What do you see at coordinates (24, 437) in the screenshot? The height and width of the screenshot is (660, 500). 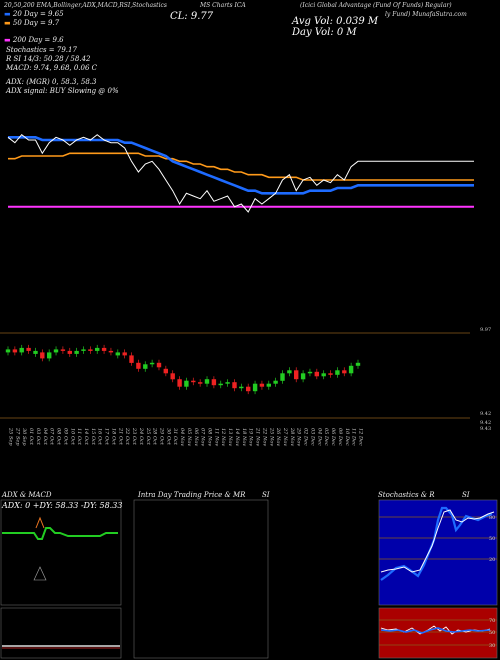 I see `date-tick-label: 30 Sep` at bounding box center [24, 437].